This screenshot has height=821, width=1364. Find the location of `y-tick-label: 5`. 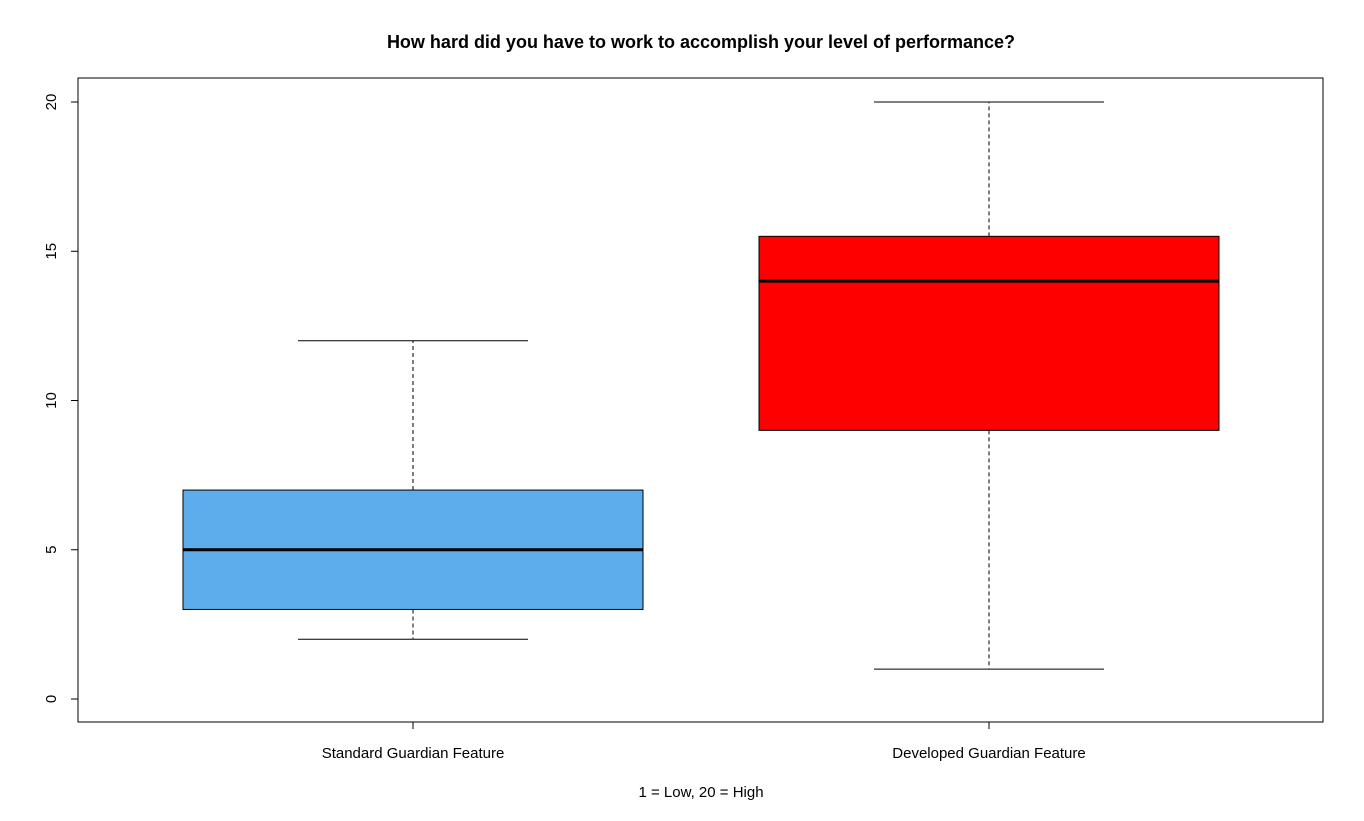

y-tick-label: 5 is located at coordinates (51, 550).